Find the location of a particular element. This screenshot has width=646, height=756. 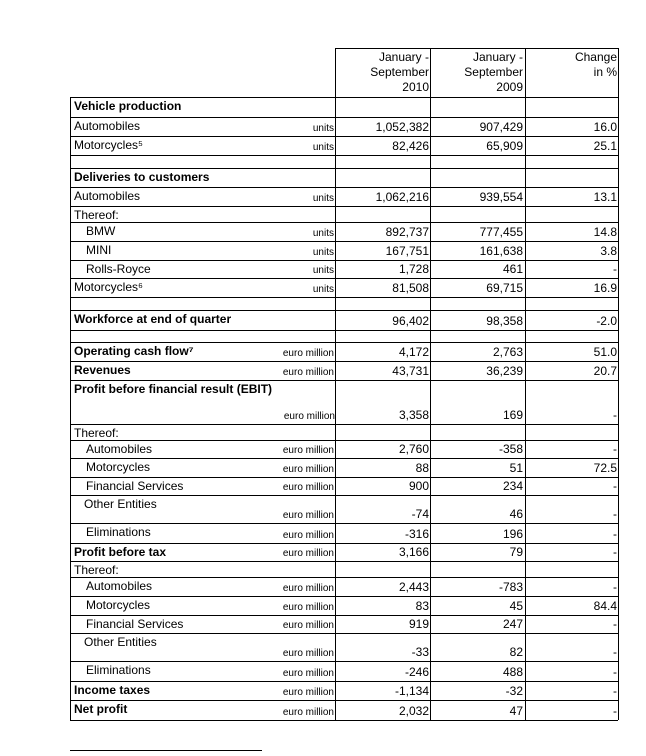

value: 36,239 is located at coordinates (504, 371).